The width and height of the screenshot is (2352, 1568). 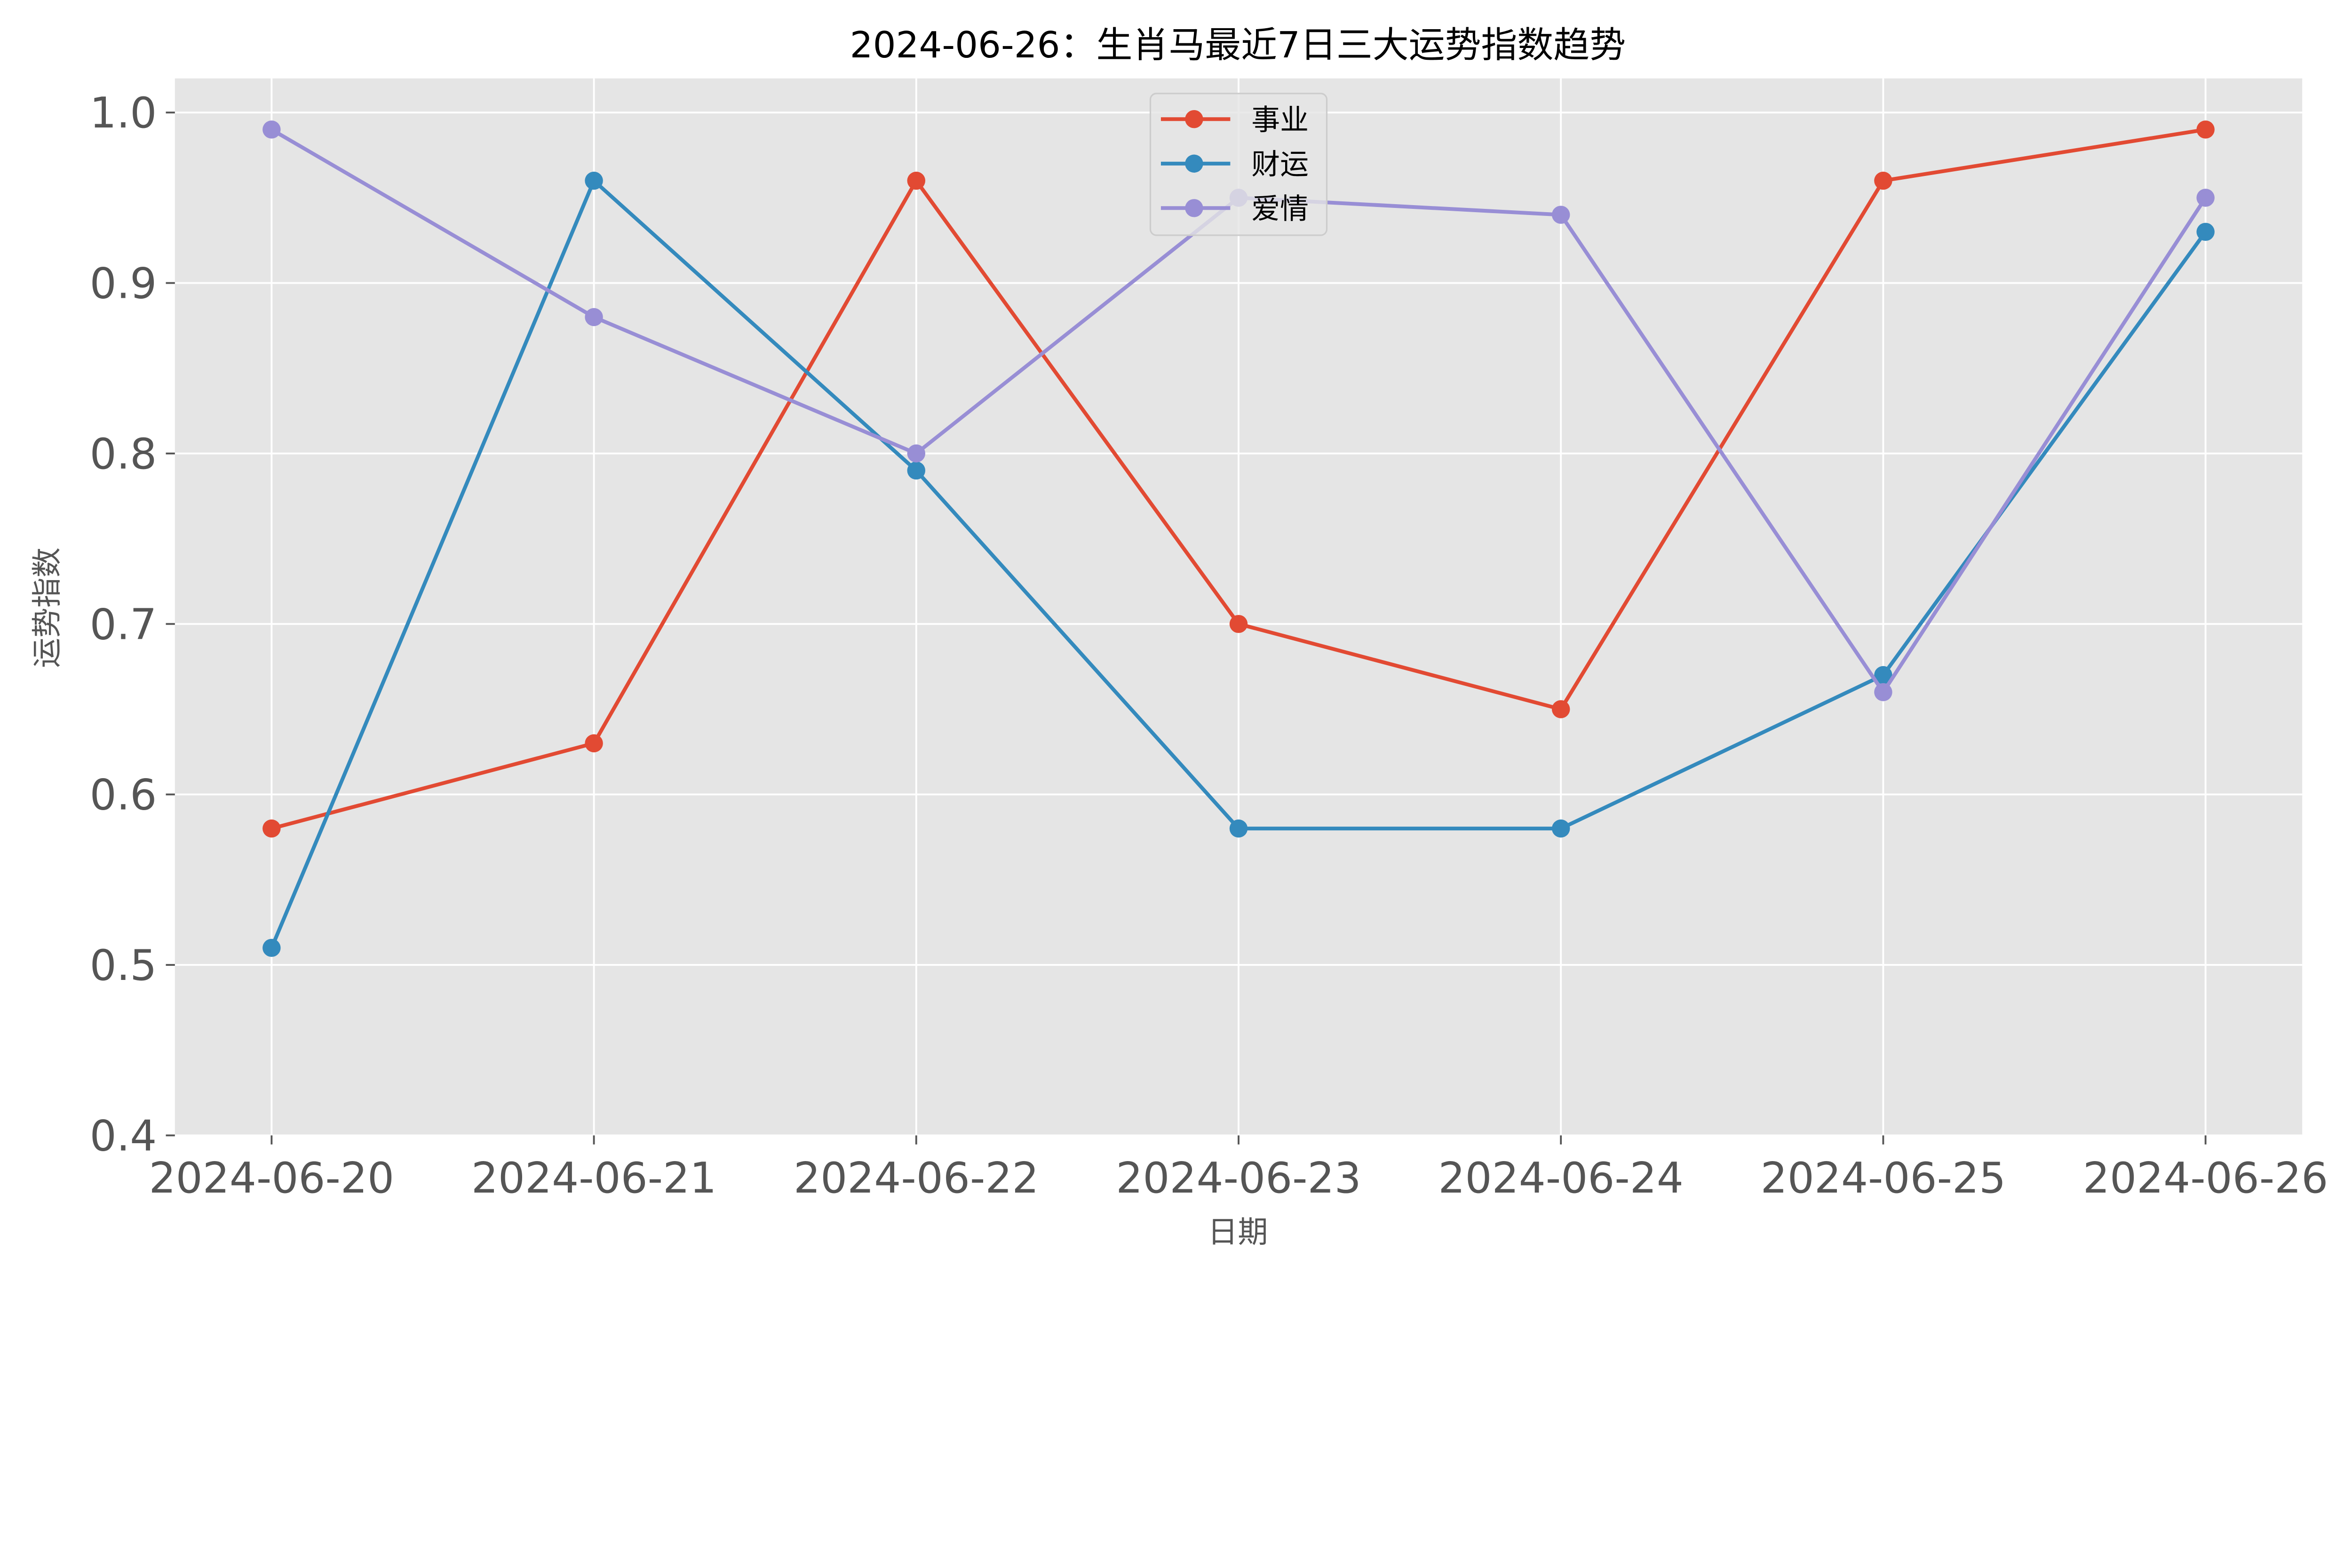 I want to click on x-tick-label: 2024-06-21, so click(x=594, y=1178).